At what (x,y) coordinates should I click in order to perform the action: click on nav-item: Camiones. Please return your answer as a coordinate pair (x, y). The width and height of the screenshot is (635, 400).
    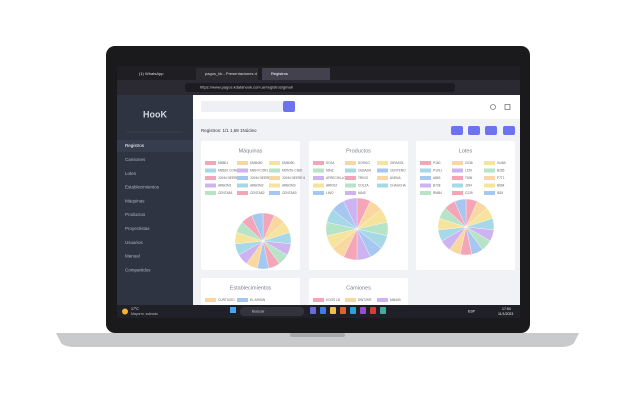
    Looking at the image, I should click on (135, 159).